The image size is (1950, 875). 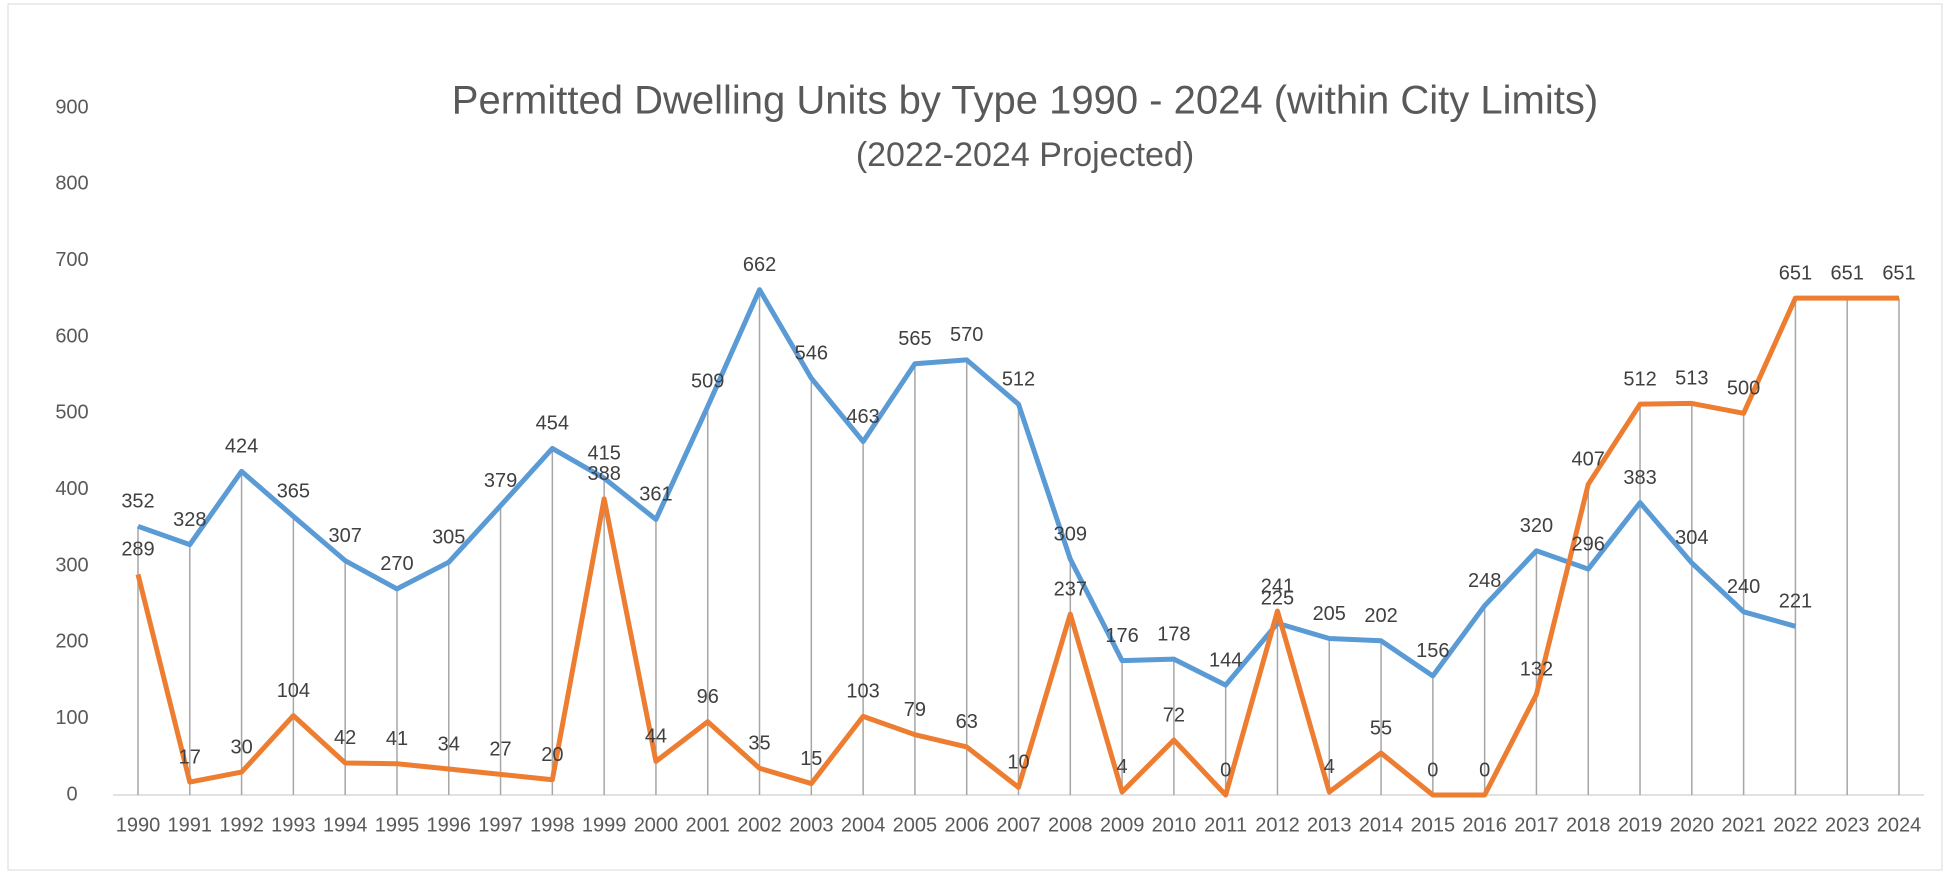 I want to click on data-label: 96, so click(x=708, y=697).